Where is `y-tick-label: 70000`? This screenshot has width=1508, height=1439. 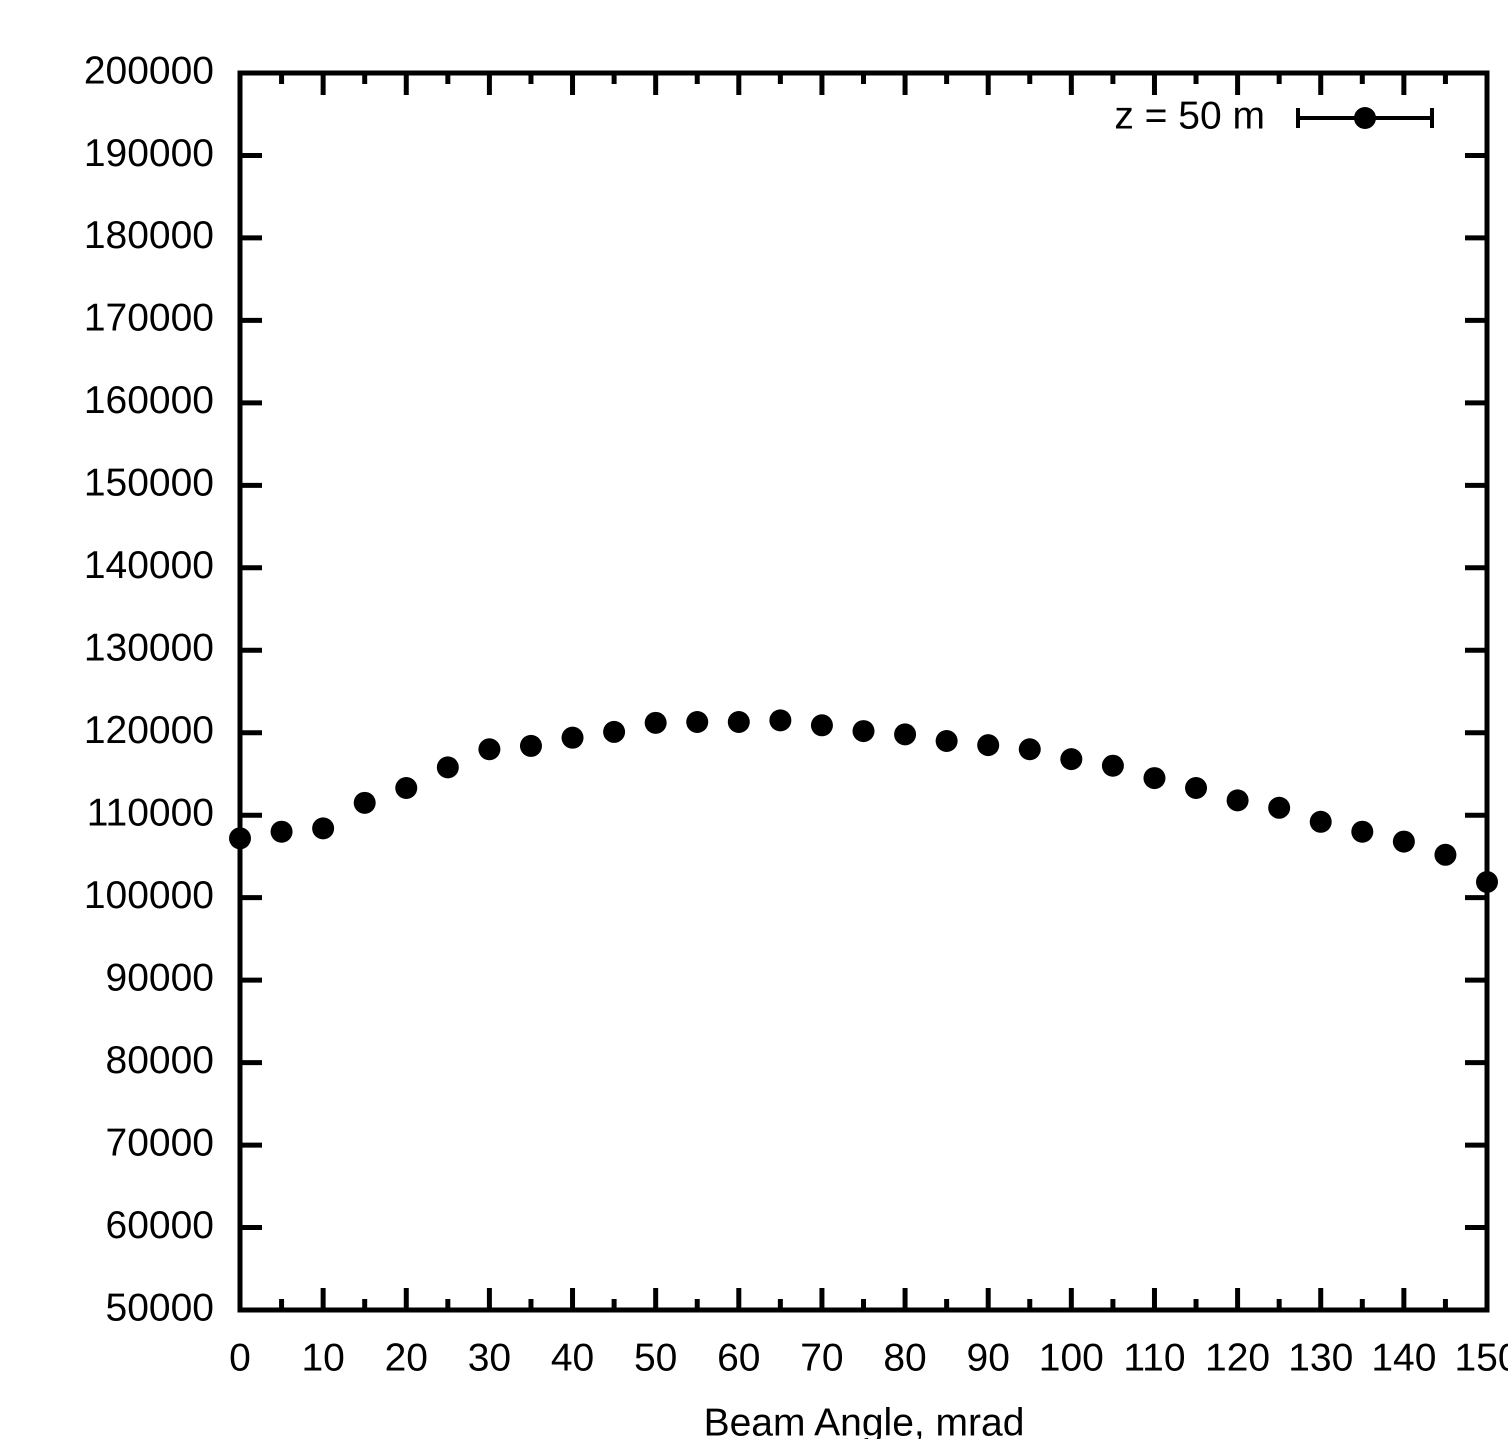 y-tick-label: 70000 is located at coordinates (160, 1142).